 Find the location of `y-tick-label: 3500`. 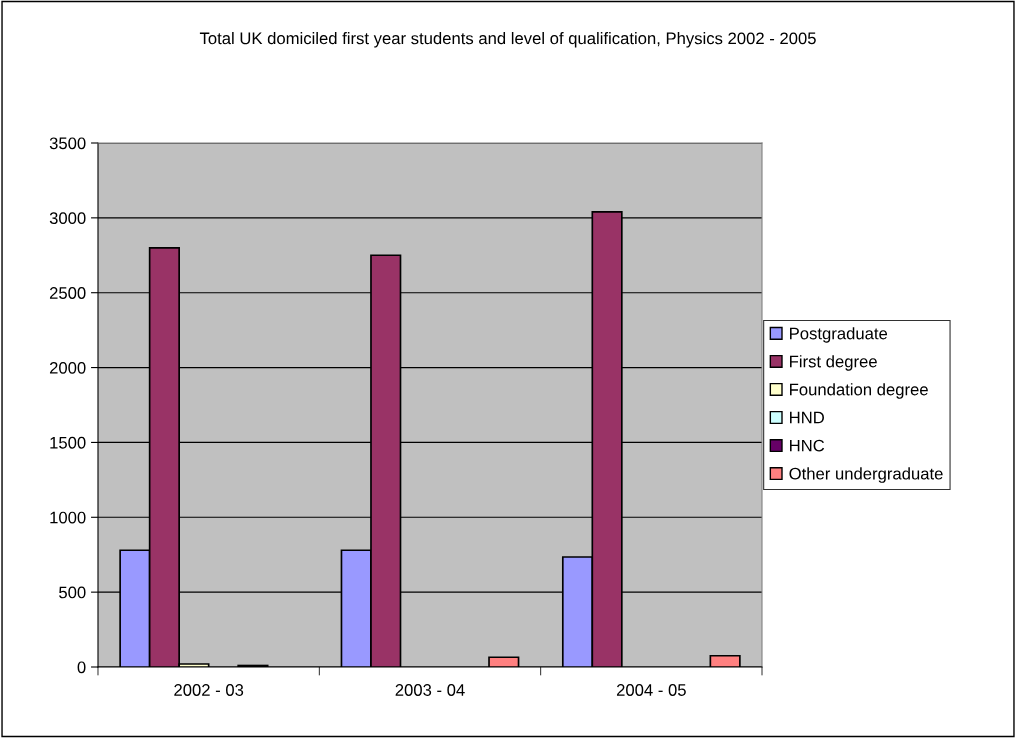

y-tick-label: 3500 is located at coordinates (67, 143).